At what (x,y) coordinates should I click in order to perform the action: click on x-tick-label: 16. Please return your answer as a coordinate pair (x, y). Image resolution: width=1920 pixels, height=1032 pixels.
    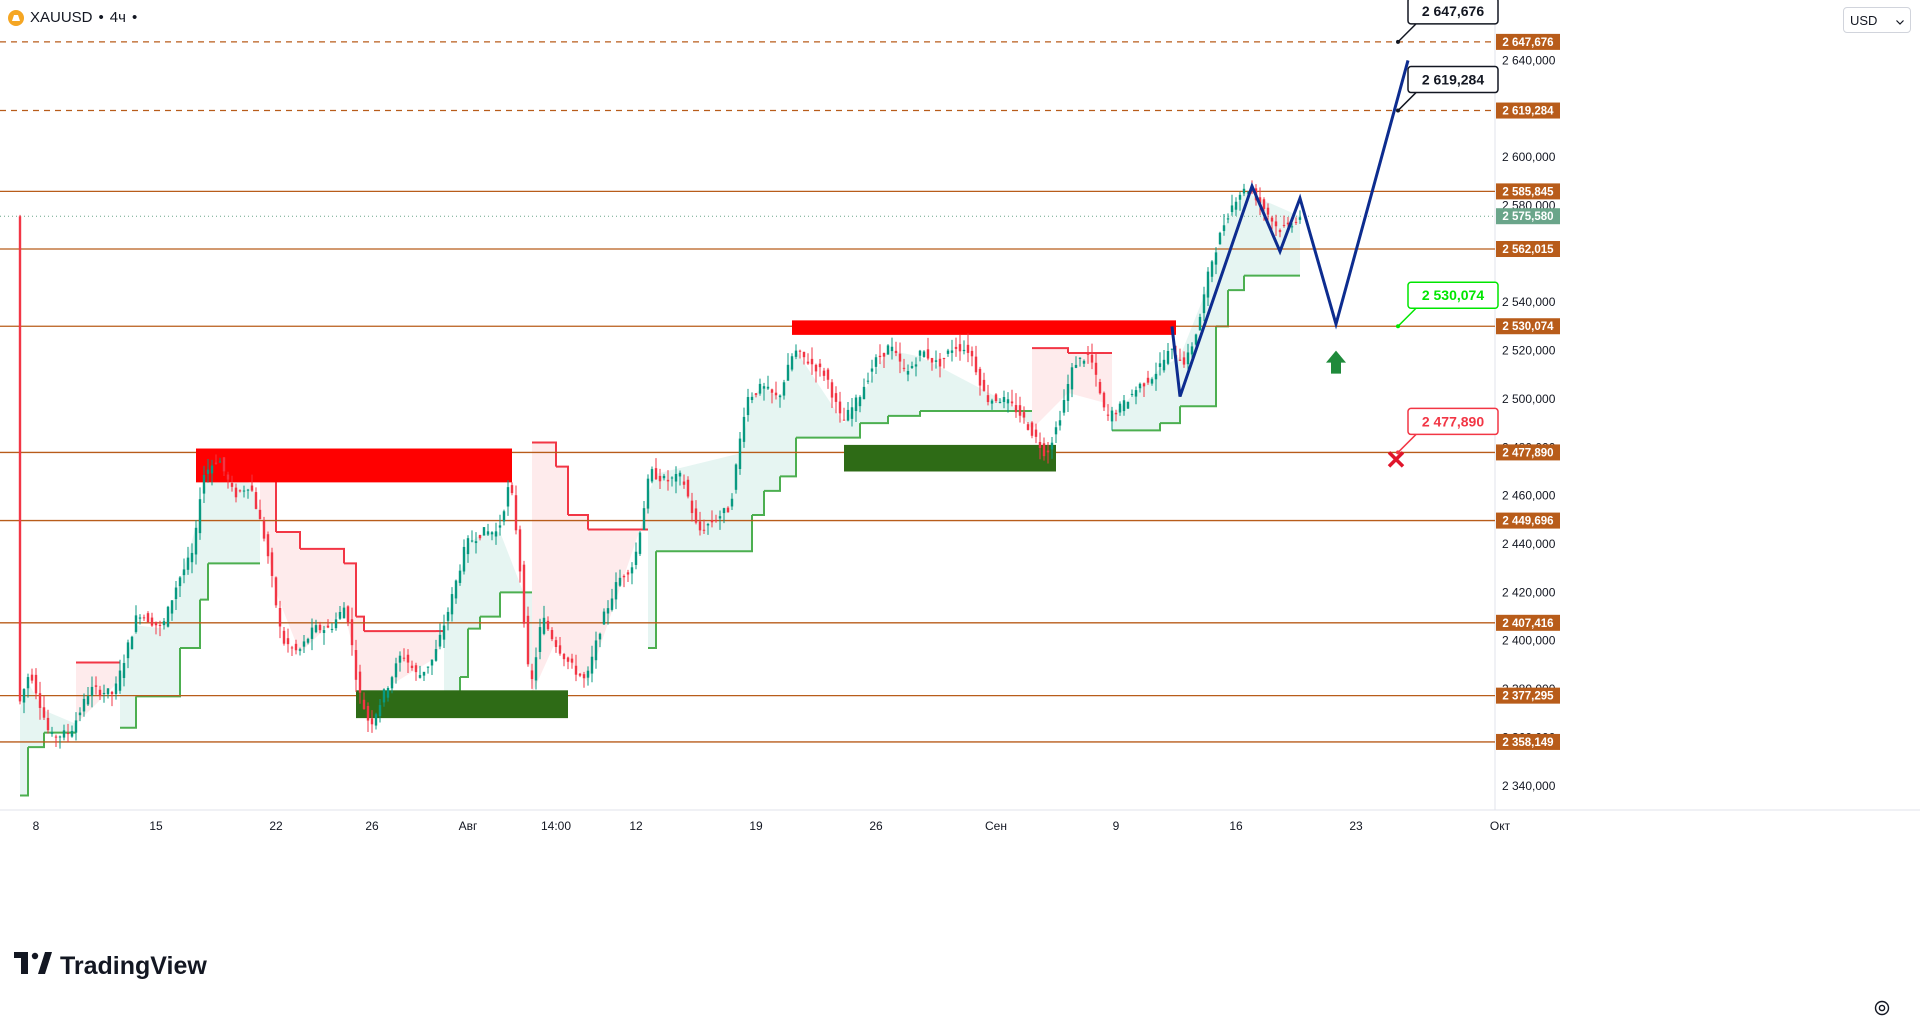
    Looking at the image, I should click on (1236, 826).